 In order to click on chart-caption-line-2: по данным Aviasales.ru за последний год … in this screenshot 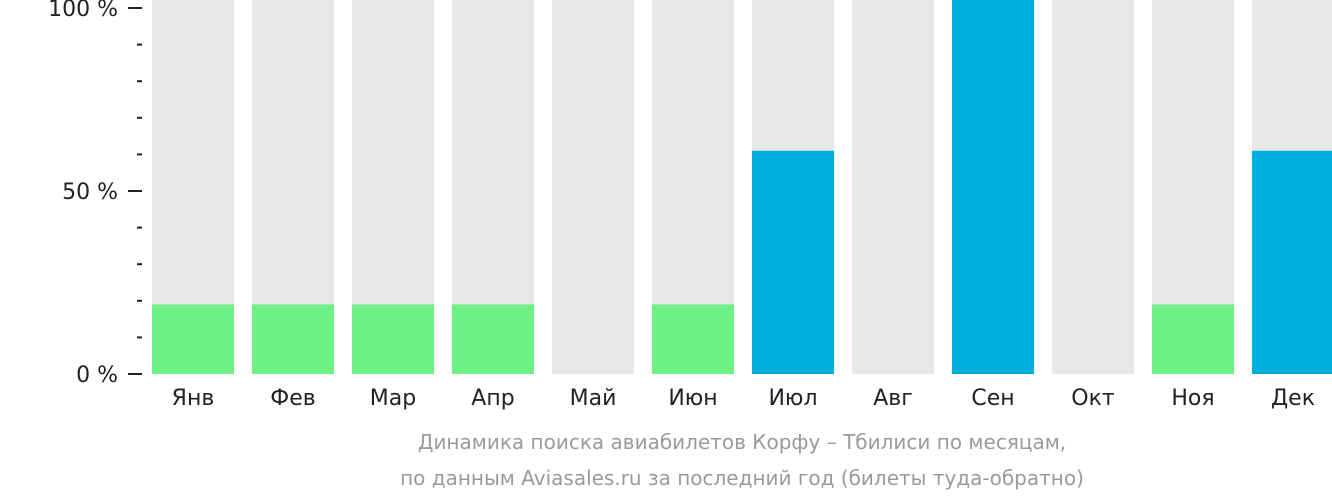, I will do `click(742, 478)`.